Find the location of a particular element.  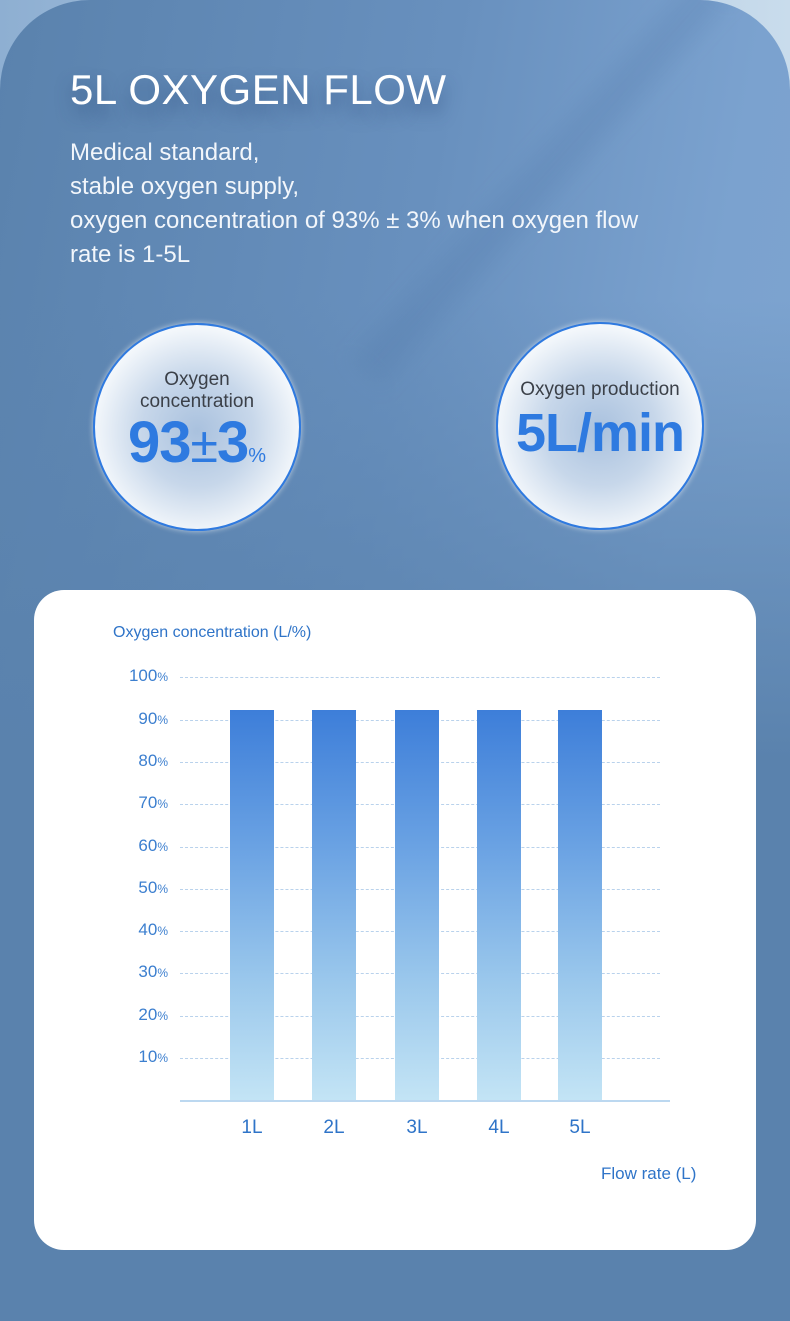

x-tick: 3L is located at coordinates (417, 1127).